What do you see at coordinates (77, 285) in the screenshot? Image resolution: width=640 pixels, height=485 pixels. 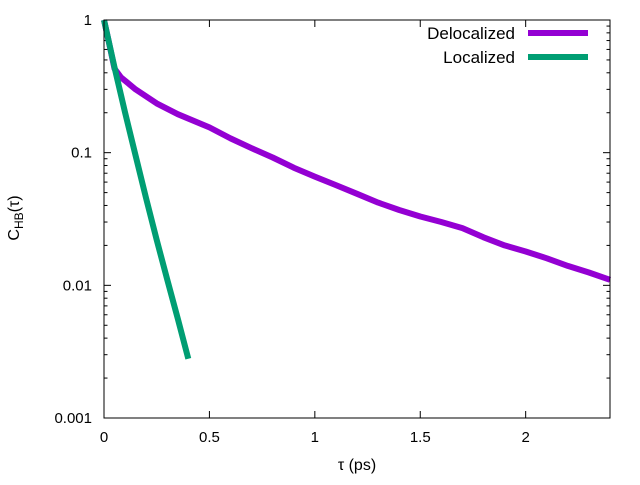 I see `y-tick-label: 0.01` at bounding box center [77, 285].